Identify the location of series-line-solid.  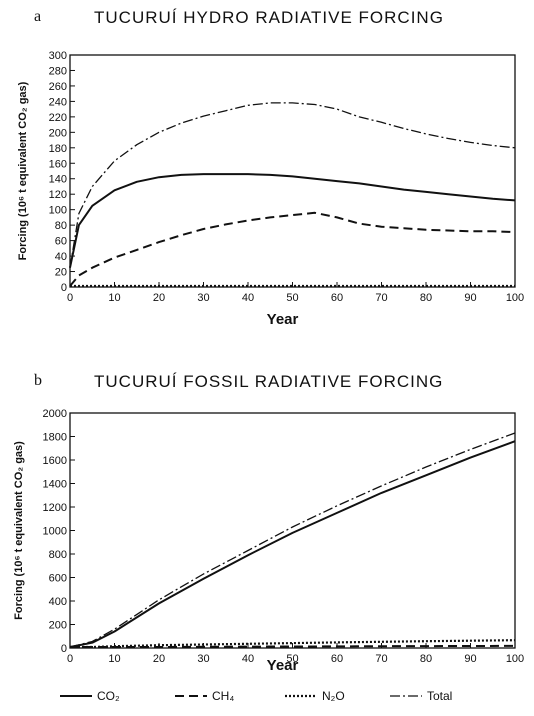
(292, 220).